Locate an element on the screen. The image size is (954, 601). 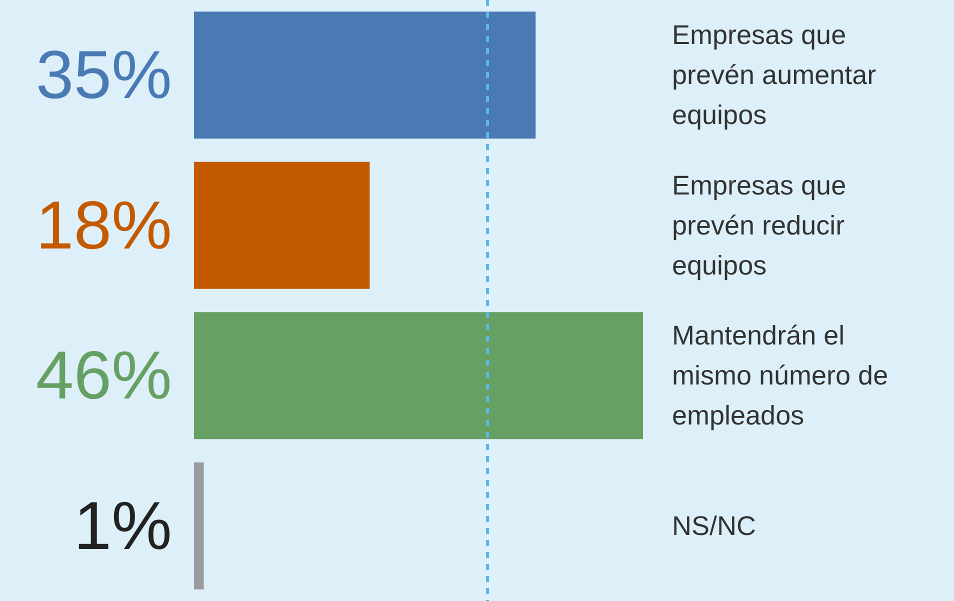
data-label: 35% is located at coordinates (104, 75).